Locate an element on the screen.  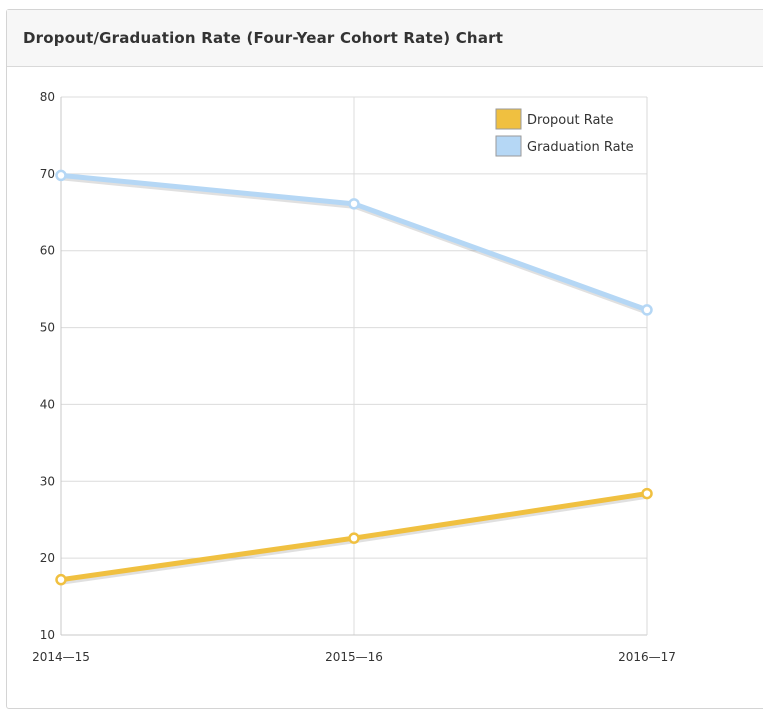
x-tick-label: 2015—16 is located at coordinates (354, 657).